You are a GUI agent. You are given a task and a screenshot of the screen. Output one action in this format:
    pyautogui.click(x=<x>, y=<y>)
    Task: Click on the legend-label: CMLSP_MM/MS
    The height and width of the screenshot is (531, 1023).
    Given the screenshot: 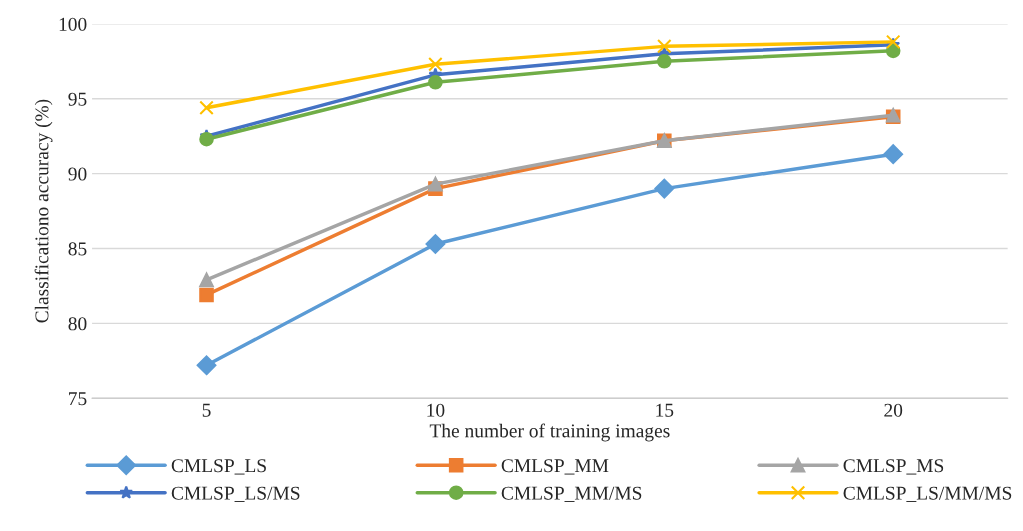 What is the action you would take?
    pyautogui.click(x=571, y=494)
    